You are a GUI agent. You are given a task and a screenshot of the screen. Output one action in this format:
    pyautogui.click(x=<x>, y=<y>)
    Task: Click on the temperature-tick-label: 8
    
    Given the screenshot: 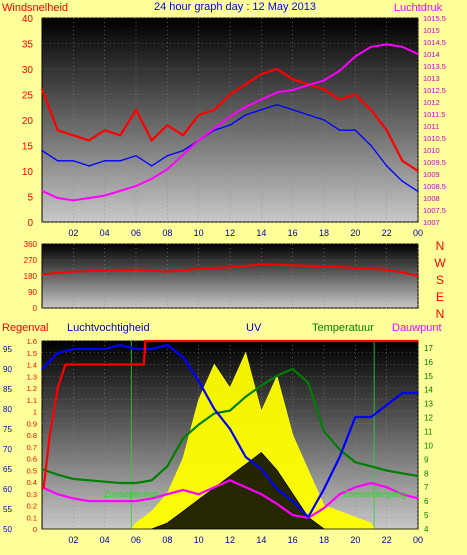 What is the action you would take?
    pyautogui.click(x=426, y=473)
    